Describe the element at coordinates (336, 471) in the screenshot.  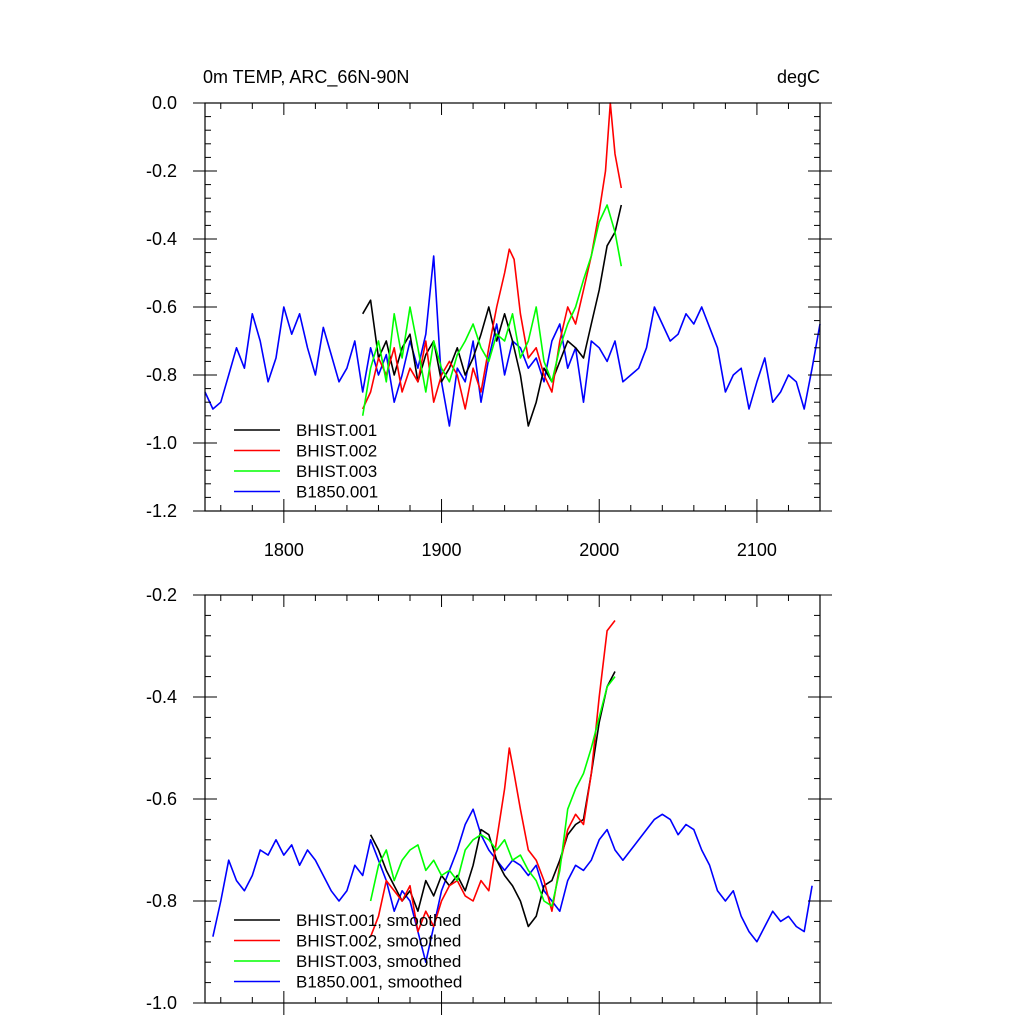
I see `legend-label: BHIST.003` at that location.